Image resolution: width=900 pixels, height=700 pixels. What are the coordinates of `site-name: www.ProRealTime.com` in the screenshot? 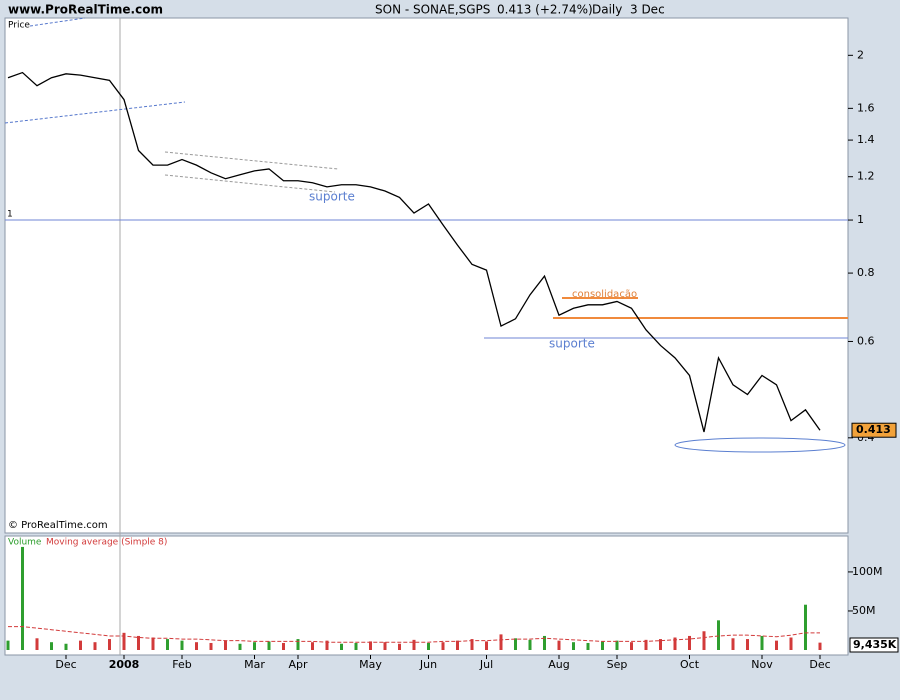 It's located at (85, 10).